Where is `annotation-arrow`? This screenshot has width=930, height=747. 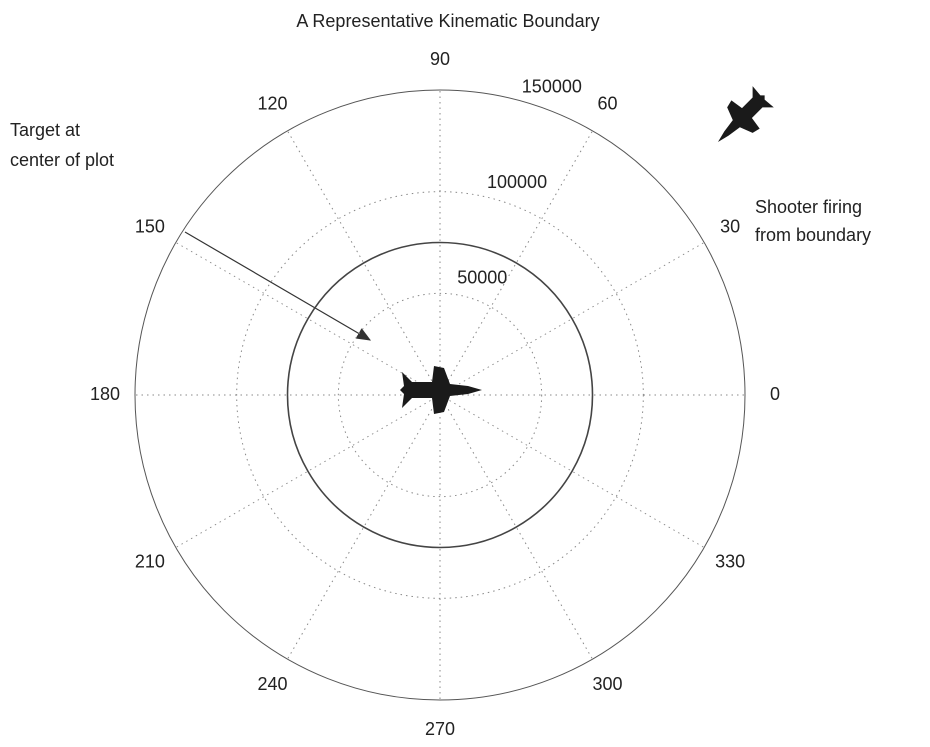
annotation-arrow is located at coordinates (278, 286).